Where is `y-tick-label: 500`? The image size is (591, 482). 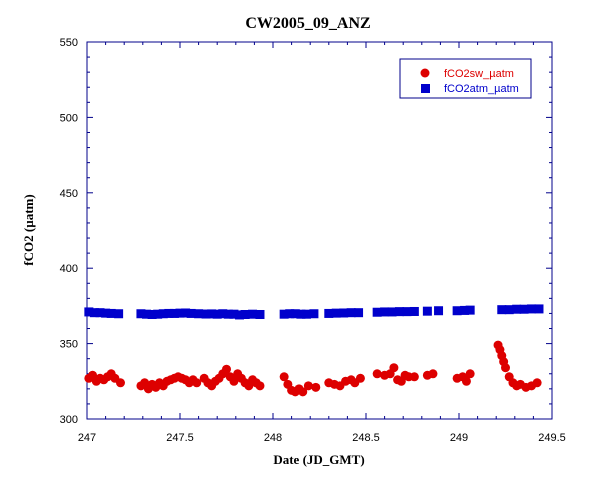 y-tick-label: 500 is located at coordinates (69, 118).